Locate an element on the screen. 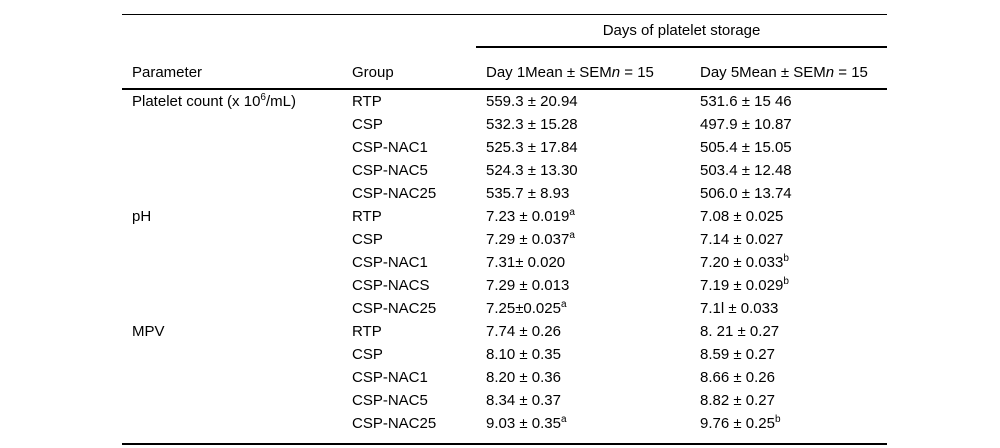 This screenshot has height=448, width=1000. day5-value-cell: 7.08 ± 0.025 is located at coordinates (742, 216).